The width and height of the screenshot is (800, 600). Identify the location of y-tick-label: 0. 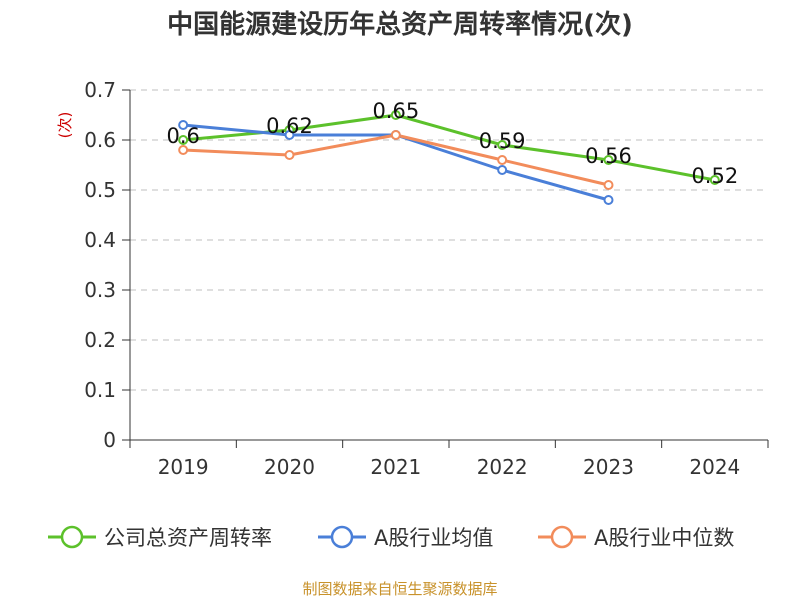
(109, 440).